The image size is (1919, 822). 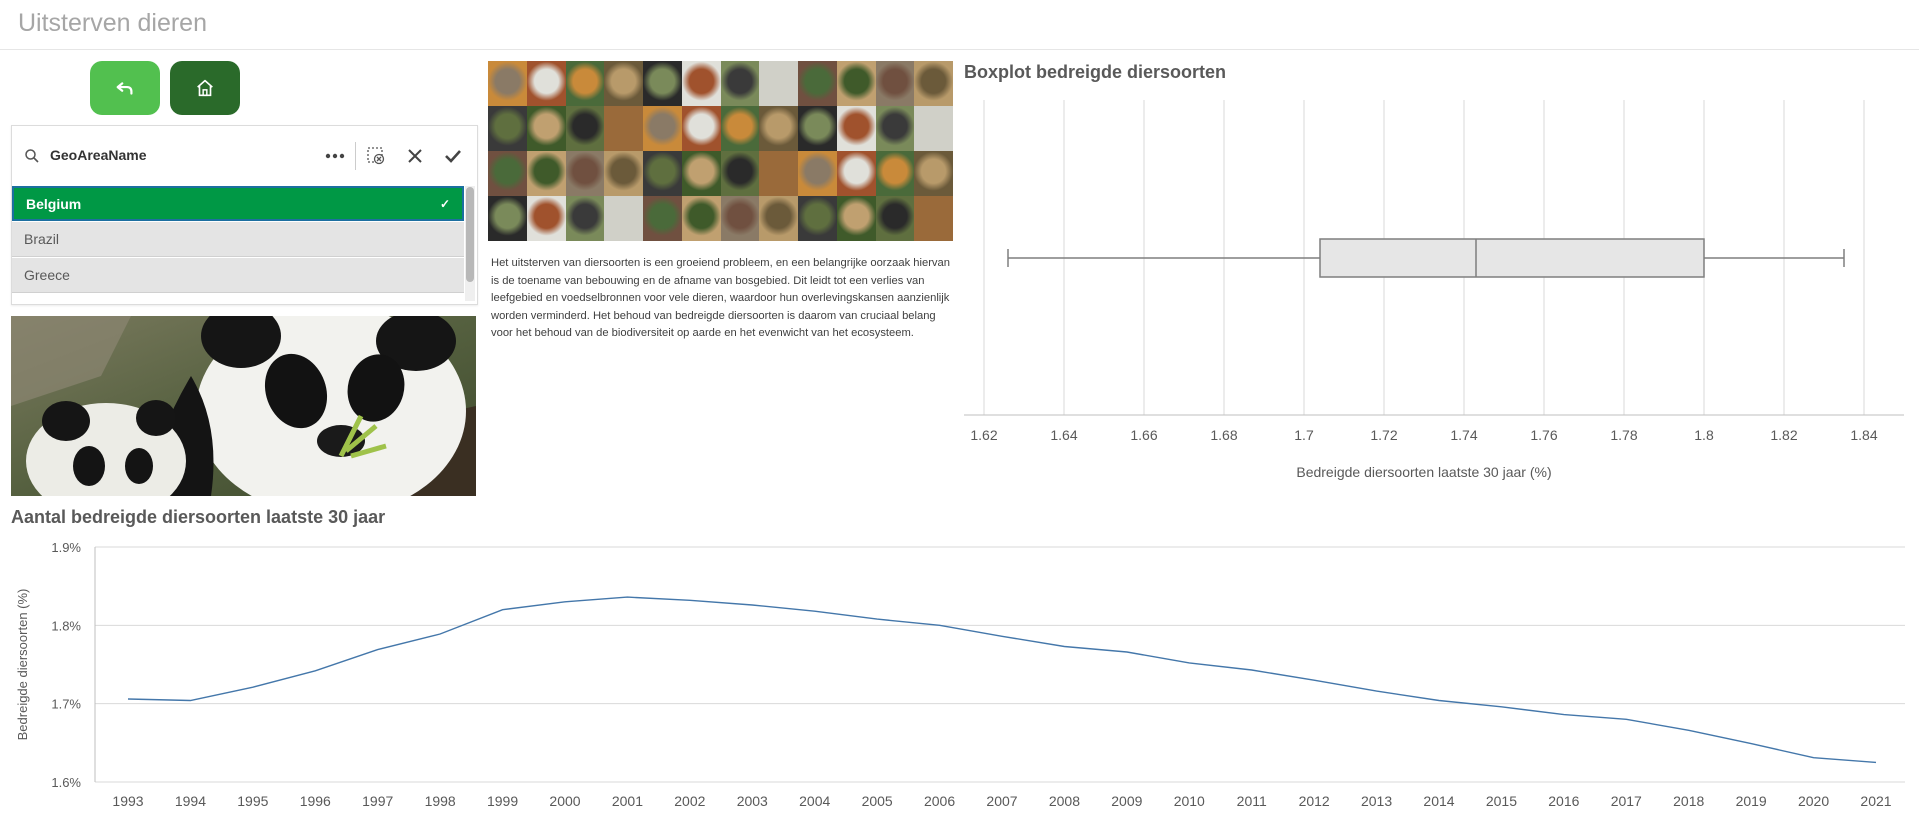 I want to click on top-bar, so click(x=959, y=25).